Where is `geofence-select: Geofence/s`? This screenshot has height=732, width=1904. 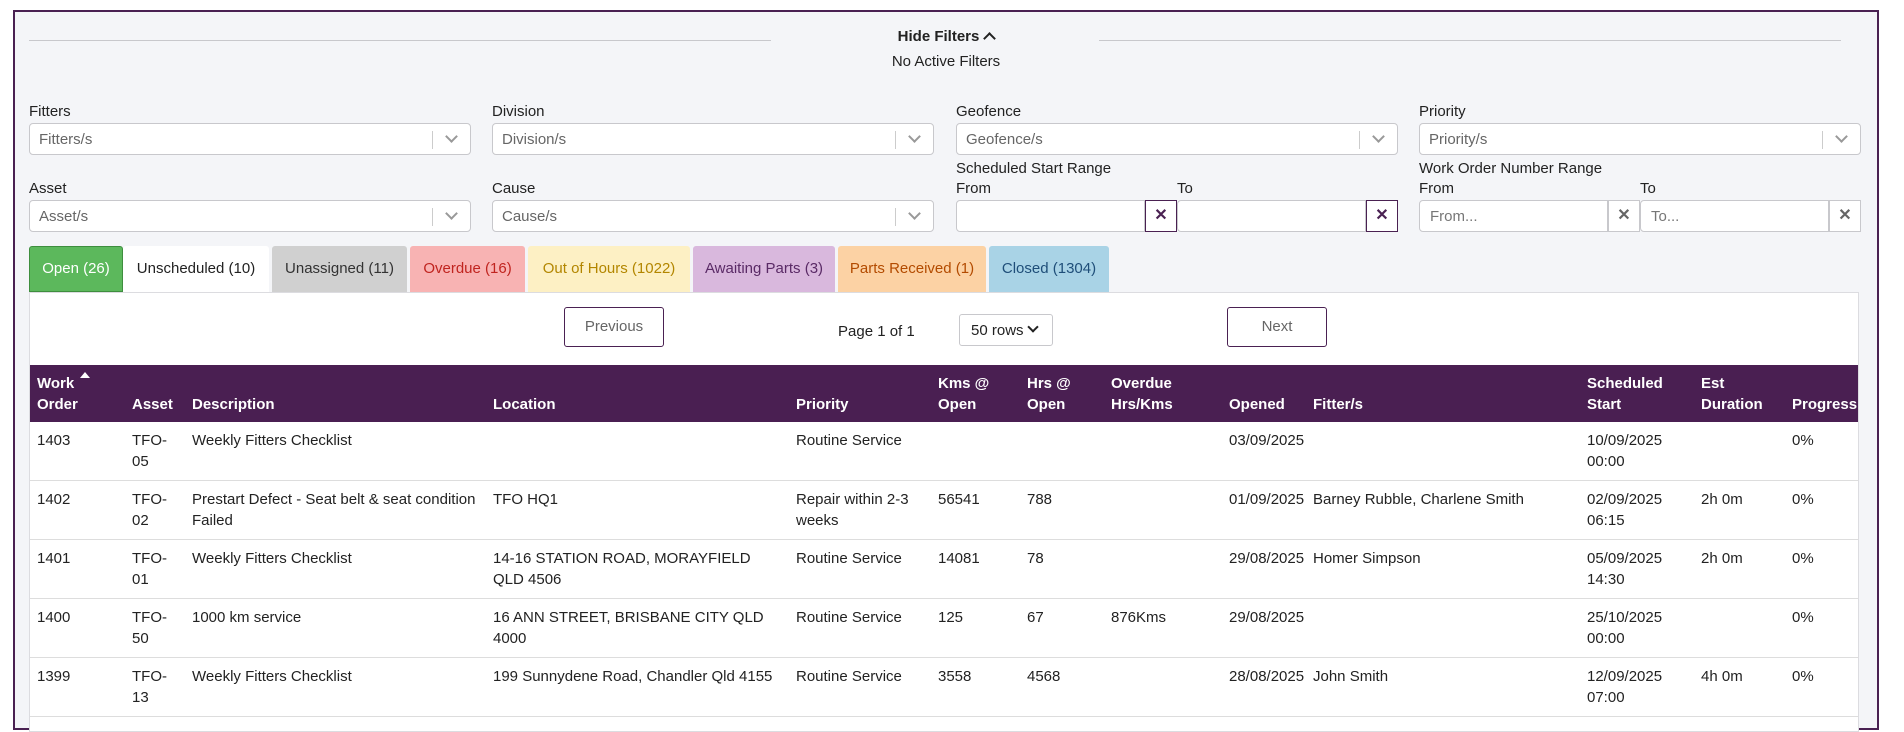
geofence-select: Geofence/s is located at coordinates (1177, 139).